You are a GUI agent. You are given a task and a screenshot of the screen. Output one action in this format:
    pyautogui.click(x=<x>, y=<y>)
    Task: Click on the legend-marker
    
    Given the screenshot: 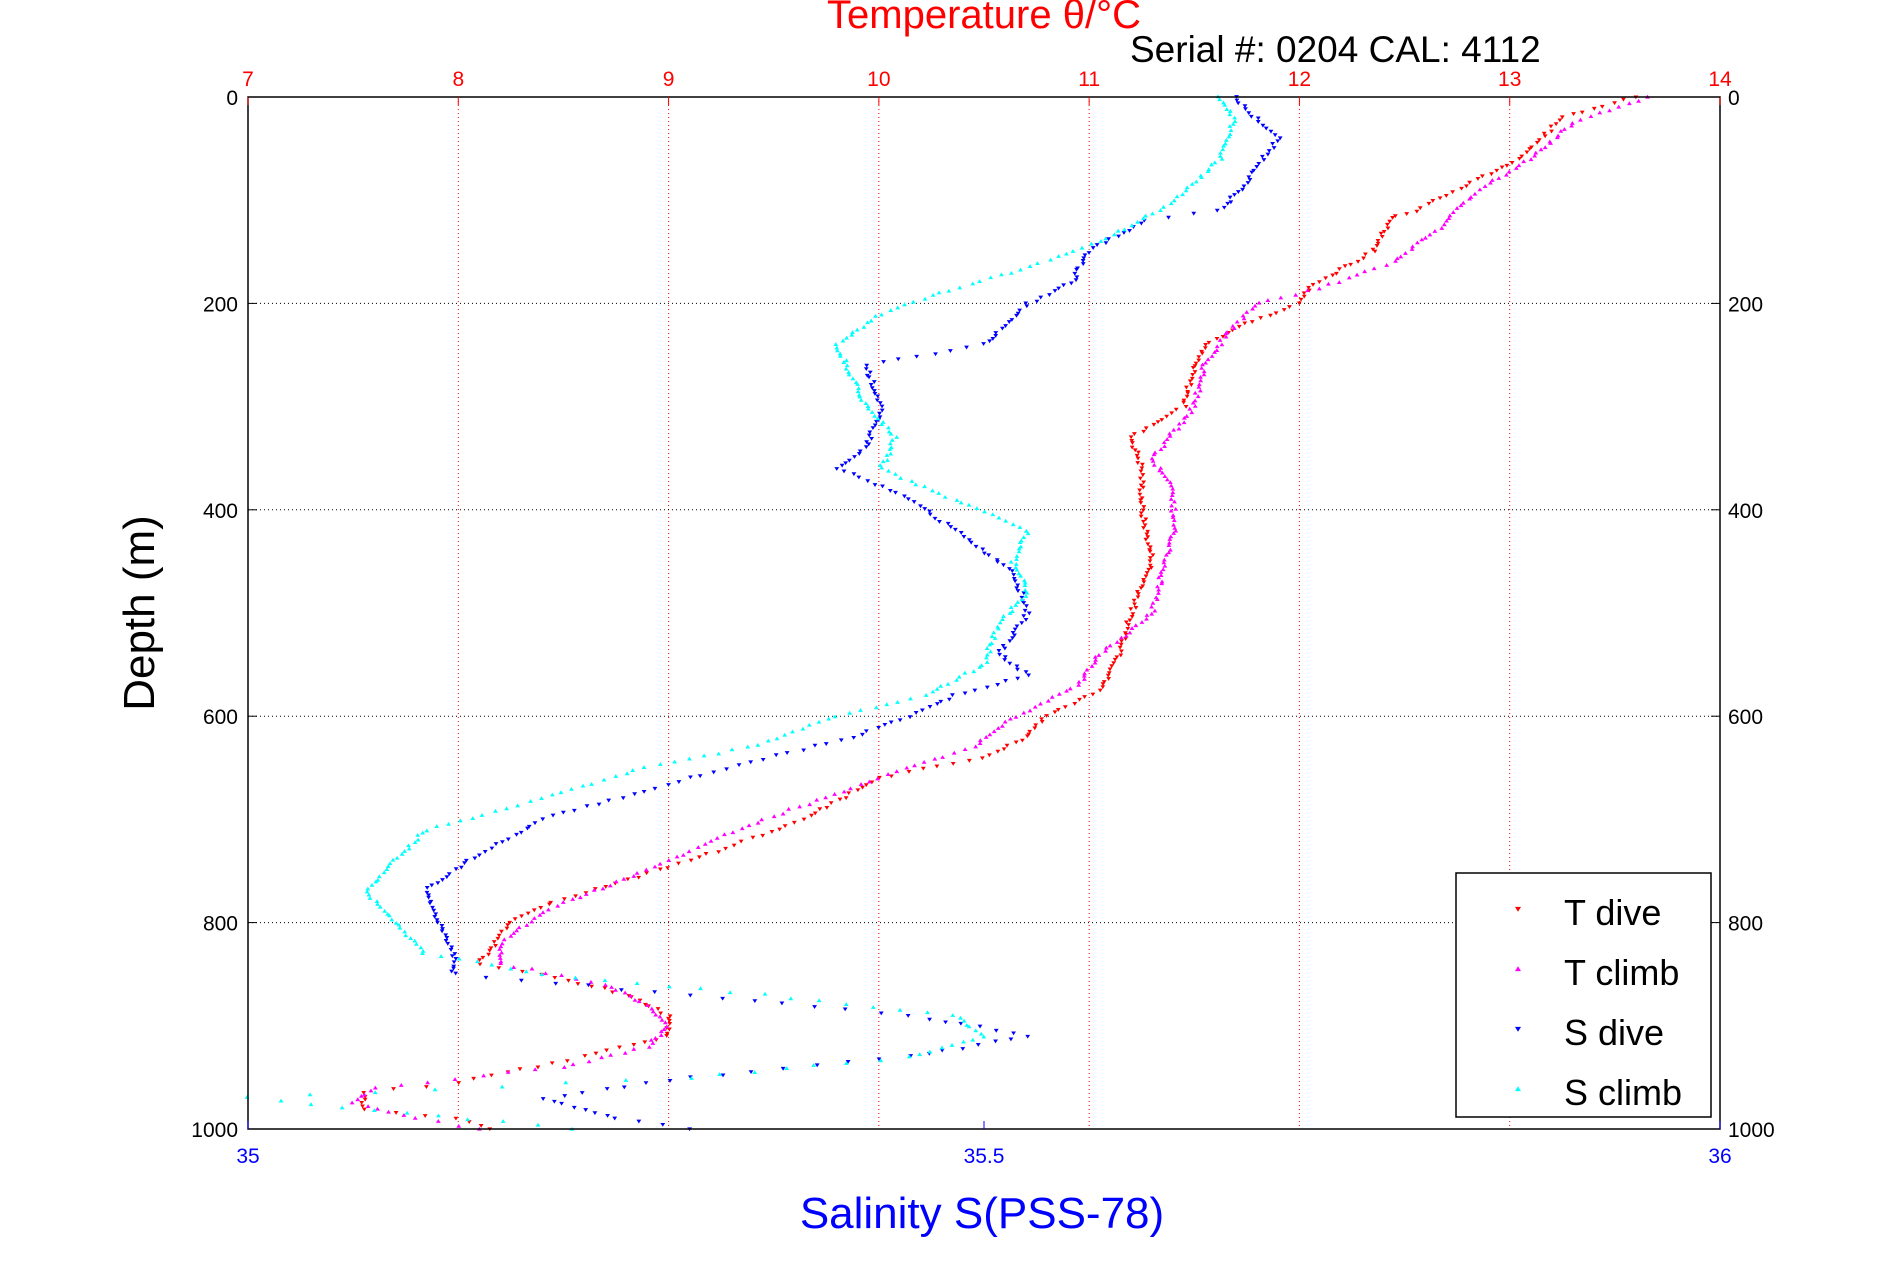 What is the action you would take?
    pyautogui.click(x=1518, y=909)
    